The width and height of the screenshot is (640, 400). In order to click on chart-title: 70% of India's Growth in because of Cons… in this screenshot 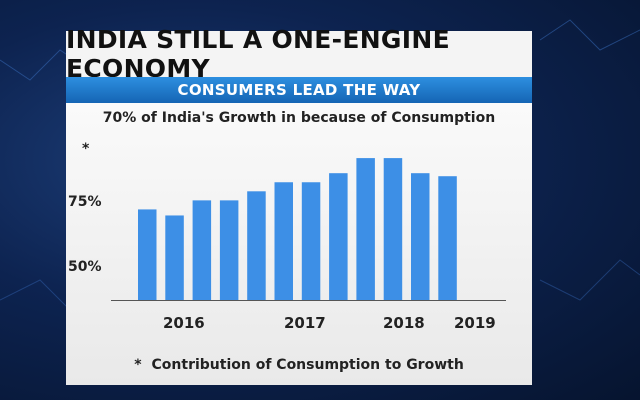, I will do `click(299, 118)`.